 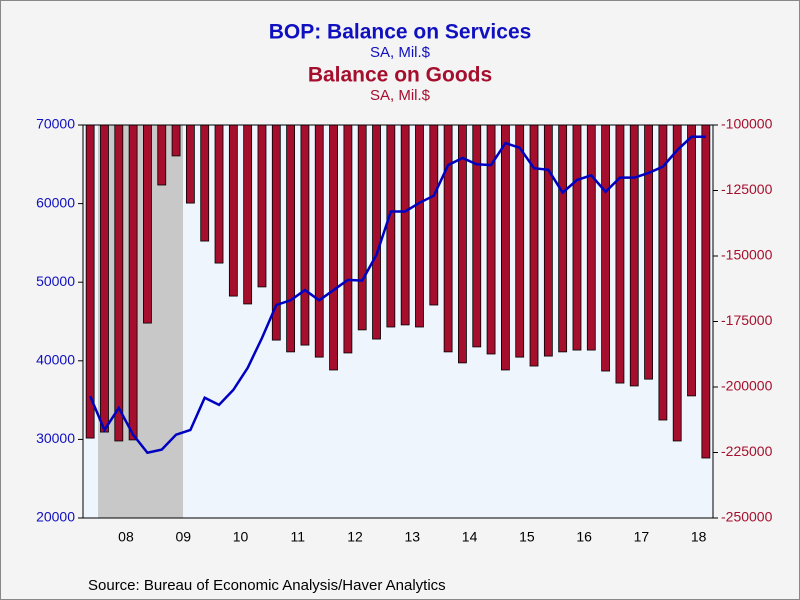 What do you see at coordinates (747, 451) in the screenshot?
I see `y2-tick-label: -225000` at bounding box center [747, 451].